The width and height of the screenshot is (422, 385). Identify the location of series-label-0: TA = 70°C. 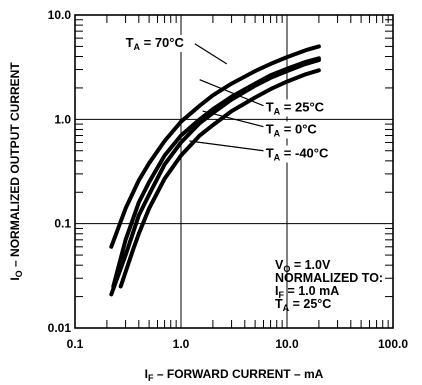
(155, 43).